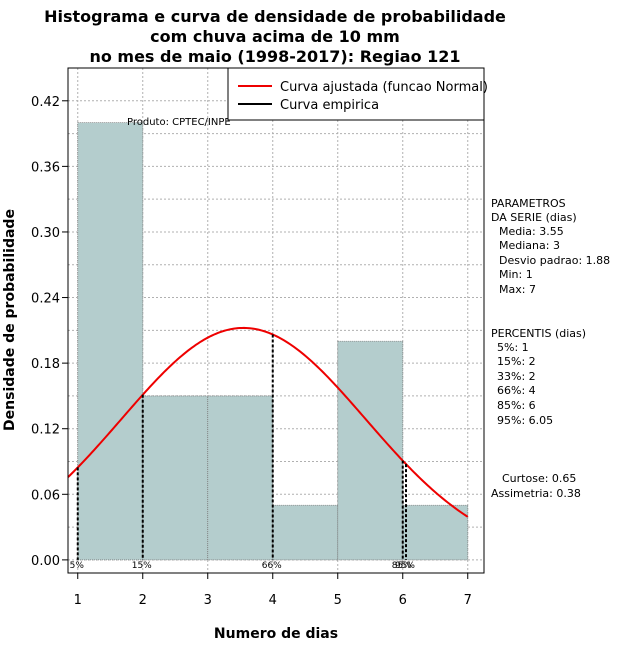 This screenshot has height=660, width=640. Describe the element at coordinates (272, 566) in the screenshot. I see `percentile-label-66: 66%` at that location.